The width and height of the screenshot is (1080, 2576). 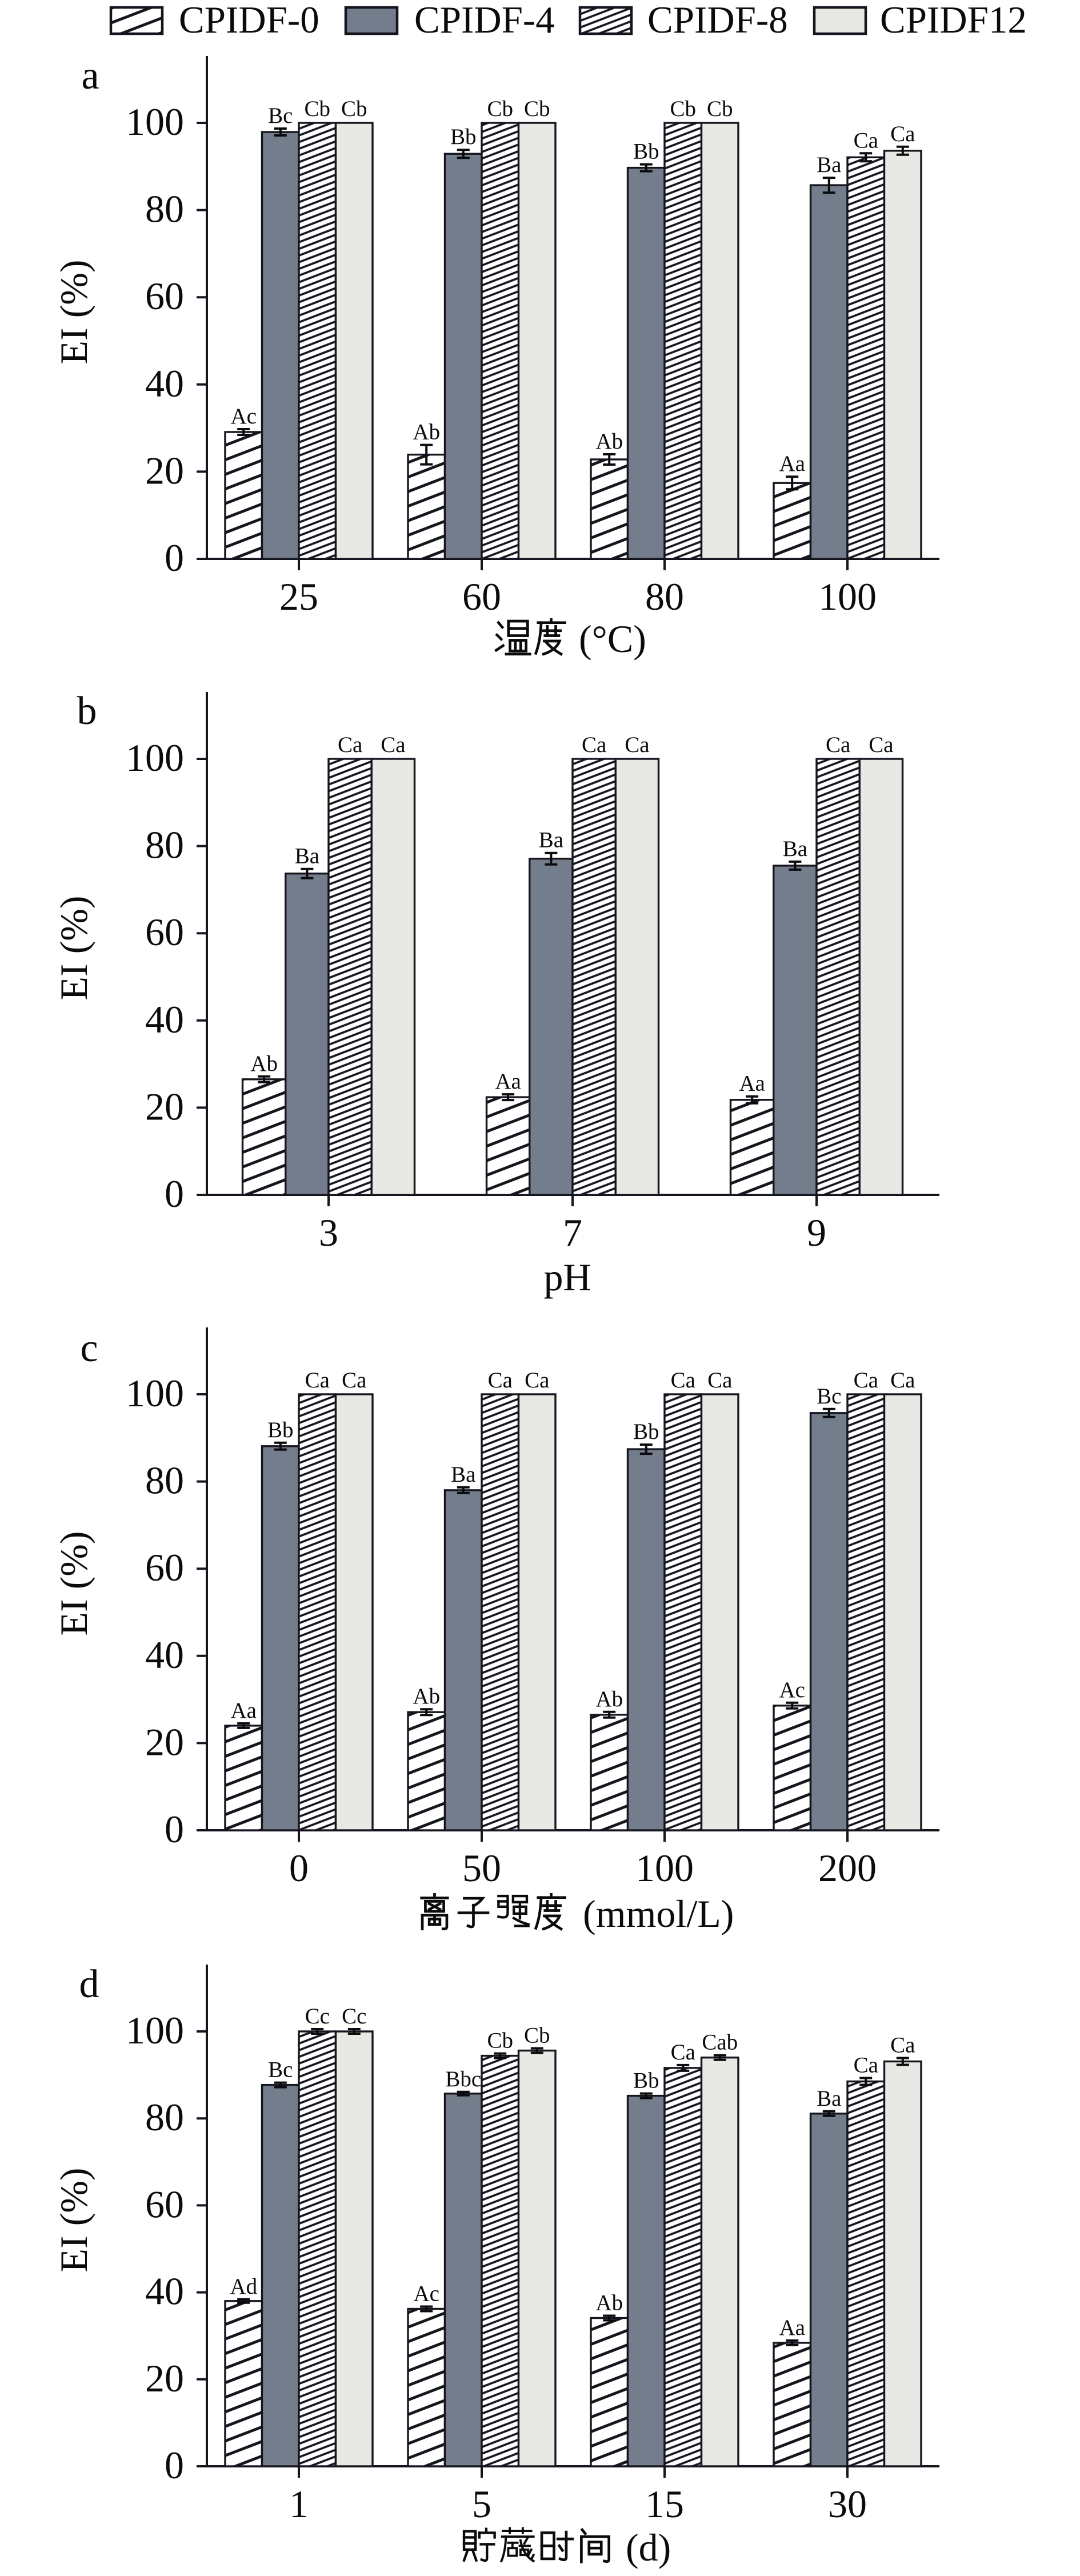 What do you see at coordinates (463, 2079) in the screenshot?
I see `svg-text: Bbc` at bounding box center [463, 2079].